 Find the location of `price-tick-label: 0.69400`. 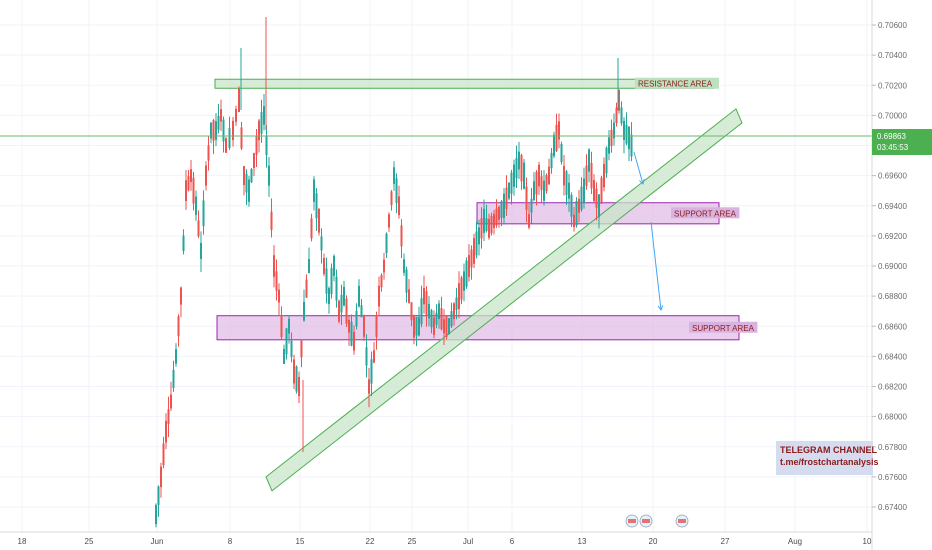

price-tick-label: 0.69400 is located at coordinates (892, 206).